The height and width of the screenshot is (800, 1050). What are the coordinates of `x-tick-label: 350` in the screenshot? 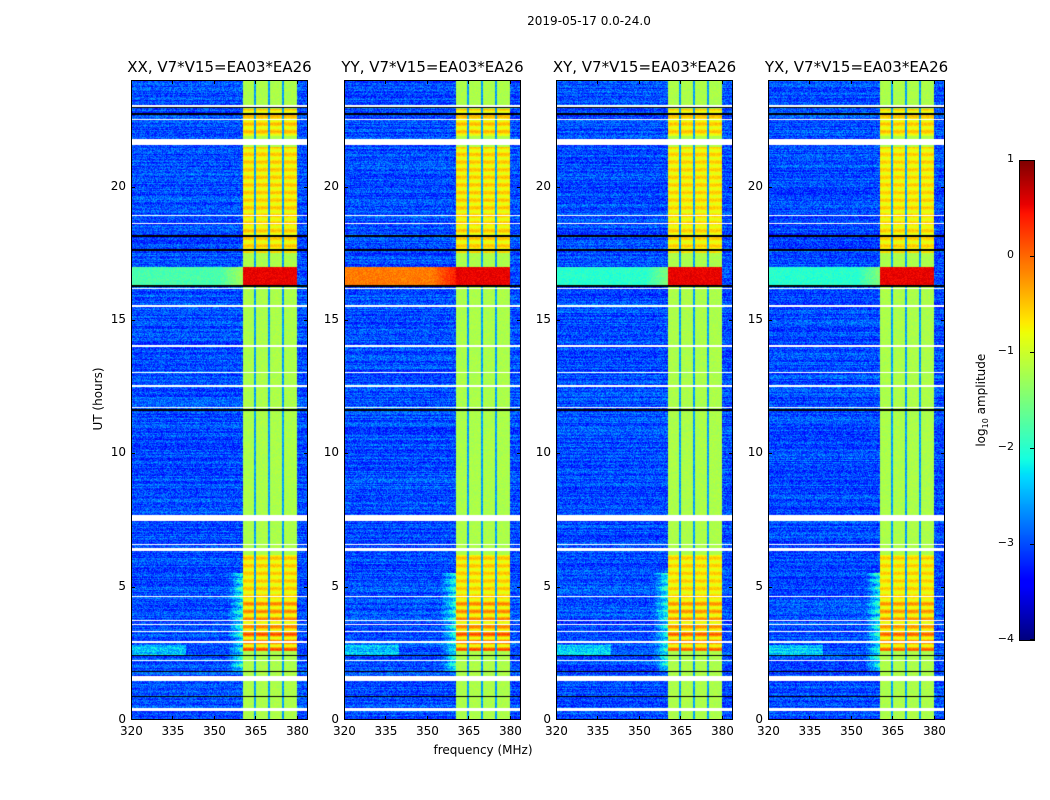 It's located at (427, 731).